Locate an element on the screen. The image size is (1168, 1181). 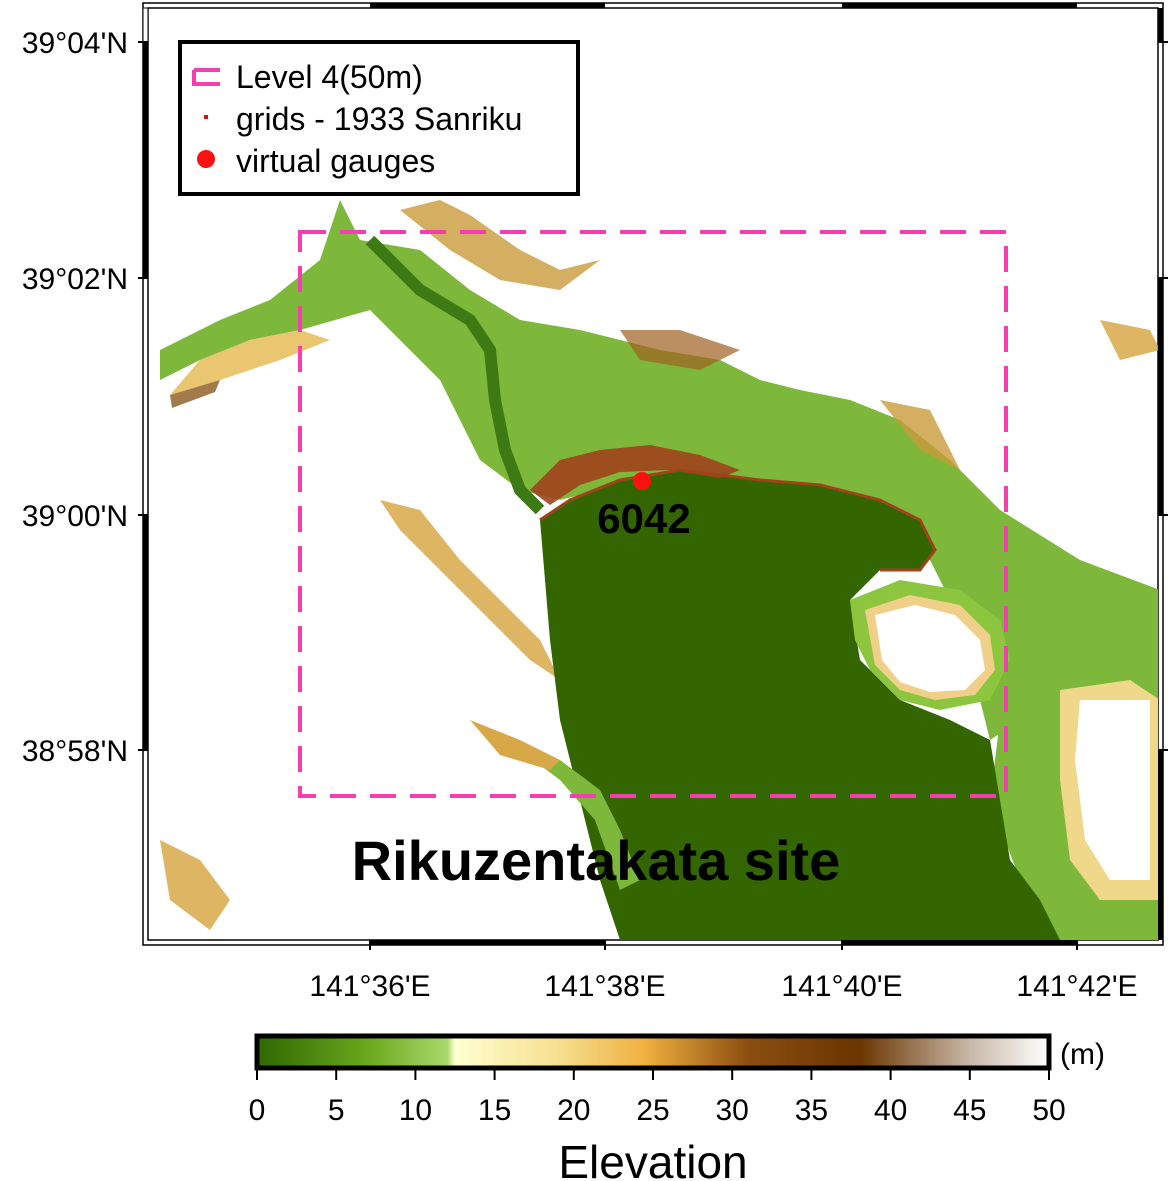
legend-gauge-symbol is located at coordinates (206, 159).